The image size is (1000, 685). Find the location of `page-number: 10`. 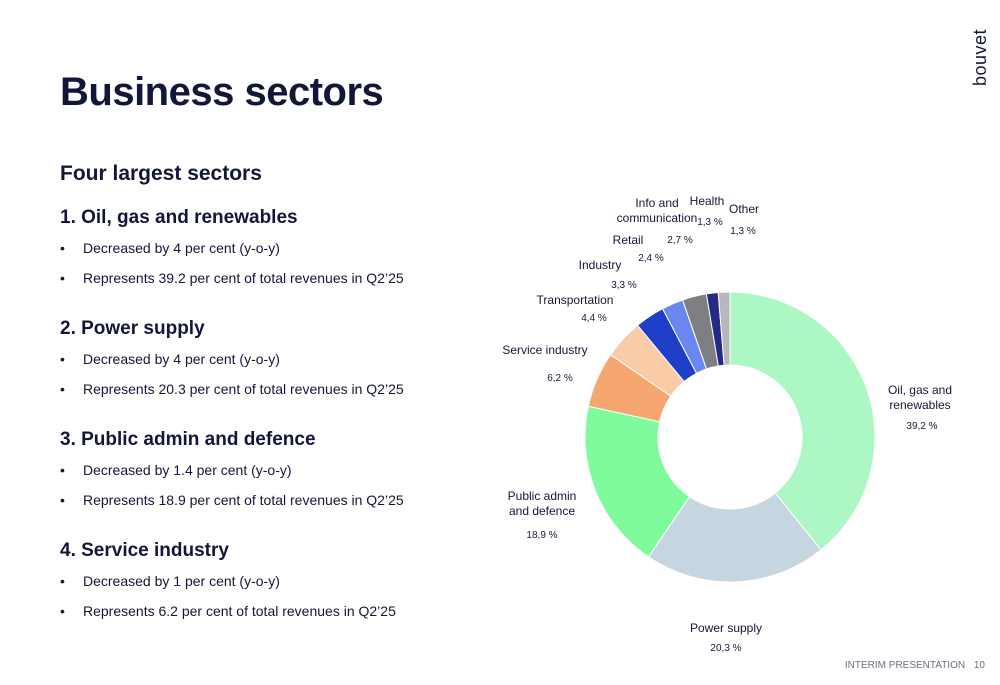

page-number: 10 is located at coordinates (979, 665).